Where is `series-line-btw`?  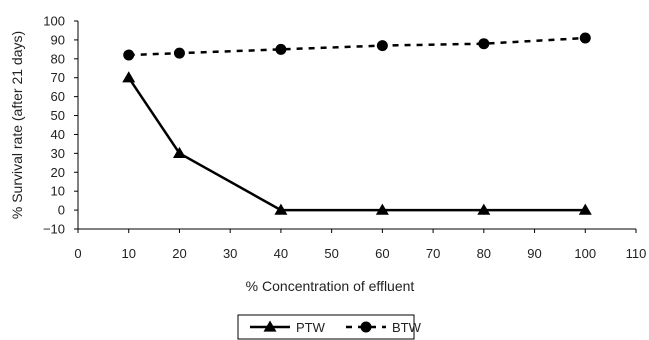 series-line-btw is located at coordinates (357, 46).